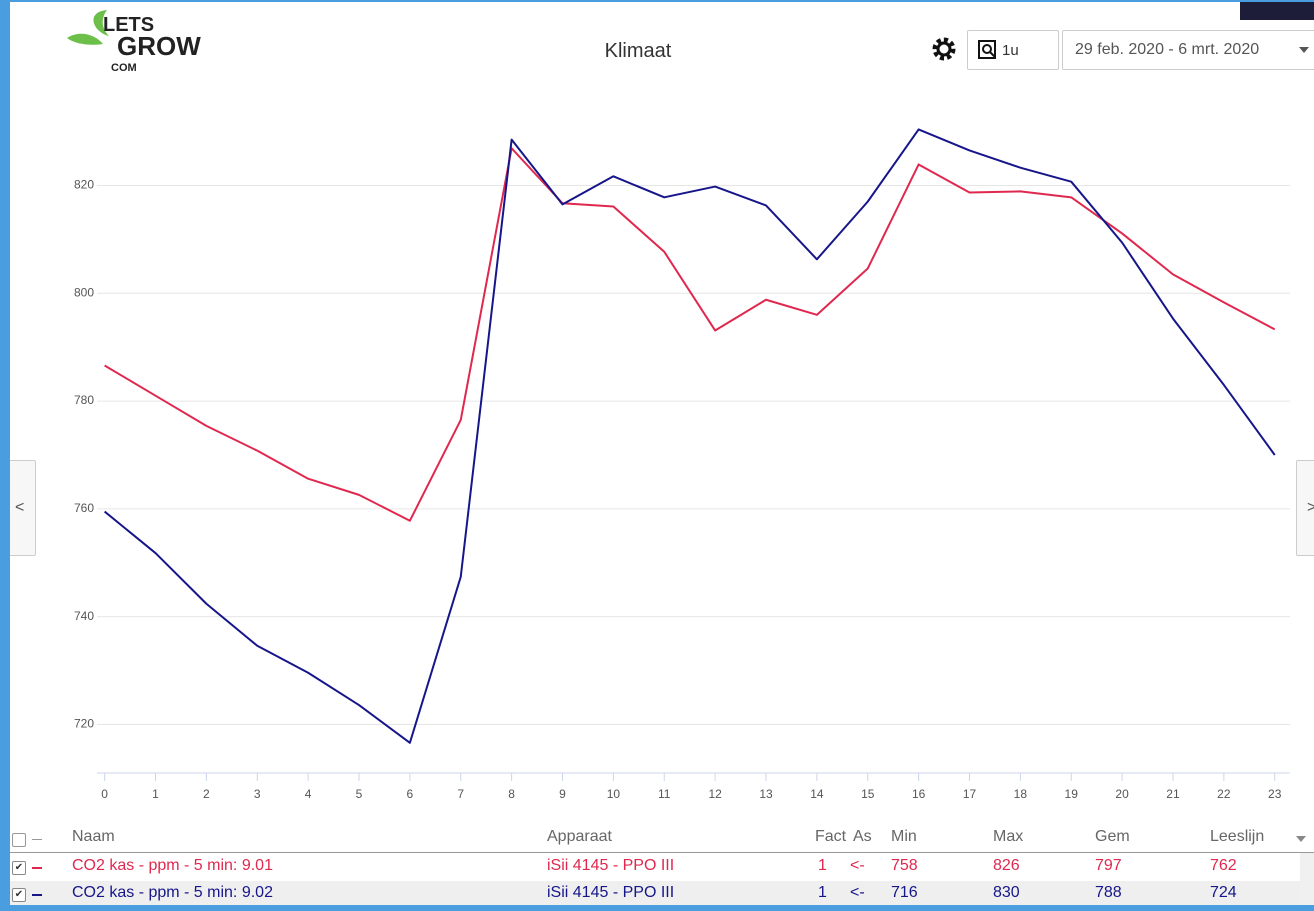 This screenshot has height=911, width=1314. What do you see at coordinates (579, 836) in the screenshot?
I see `column-header: Apparaat` at bounding box center [579, 836].